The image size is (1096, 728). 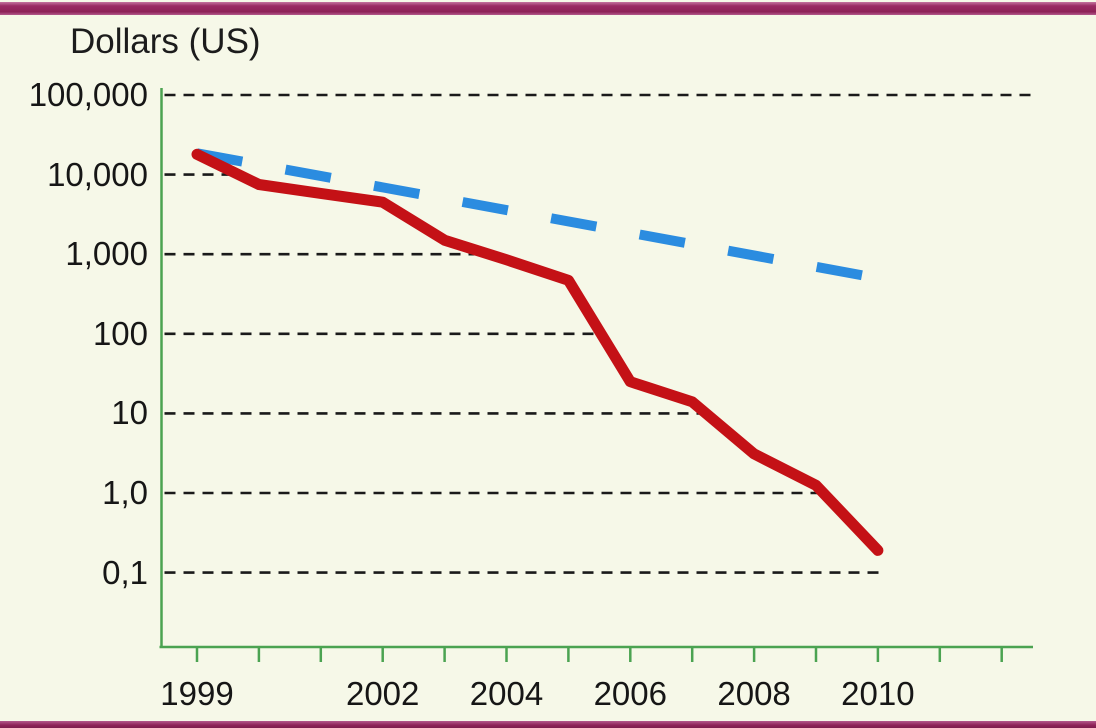 I want to click on x-axis-tick-label-2002: 2002, so click(x=382, y=693).